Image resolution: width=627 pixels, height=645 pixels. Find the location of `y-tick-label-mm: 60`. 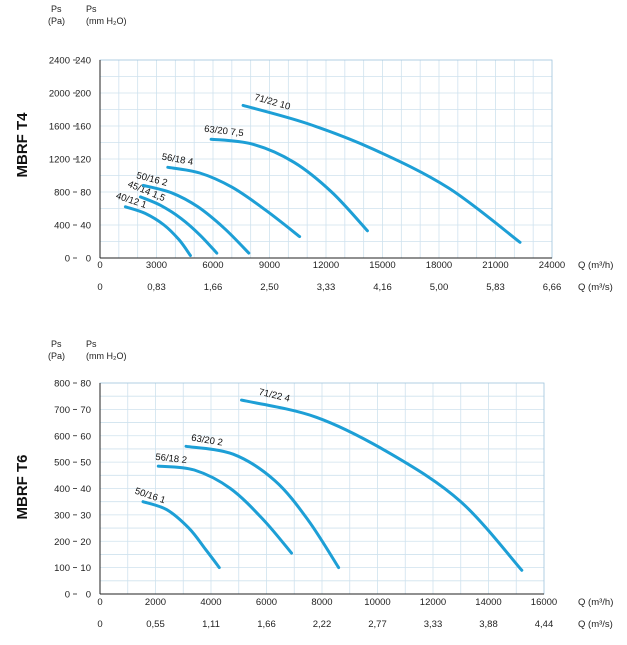

y-tick-label-mm: 60 is located at coordinates (85, 436).